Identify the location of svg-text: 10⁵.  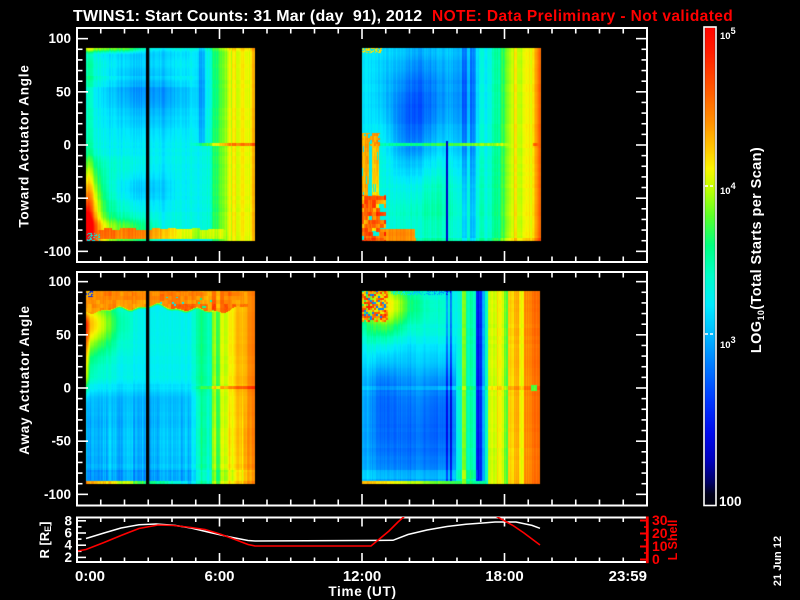
(728, 34).